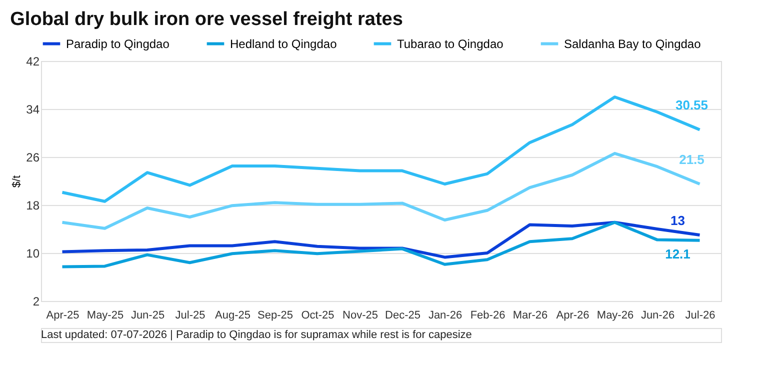 The image size is (768, 384). I want to click on x-tick-label: Oct-25, so click(317, 316).